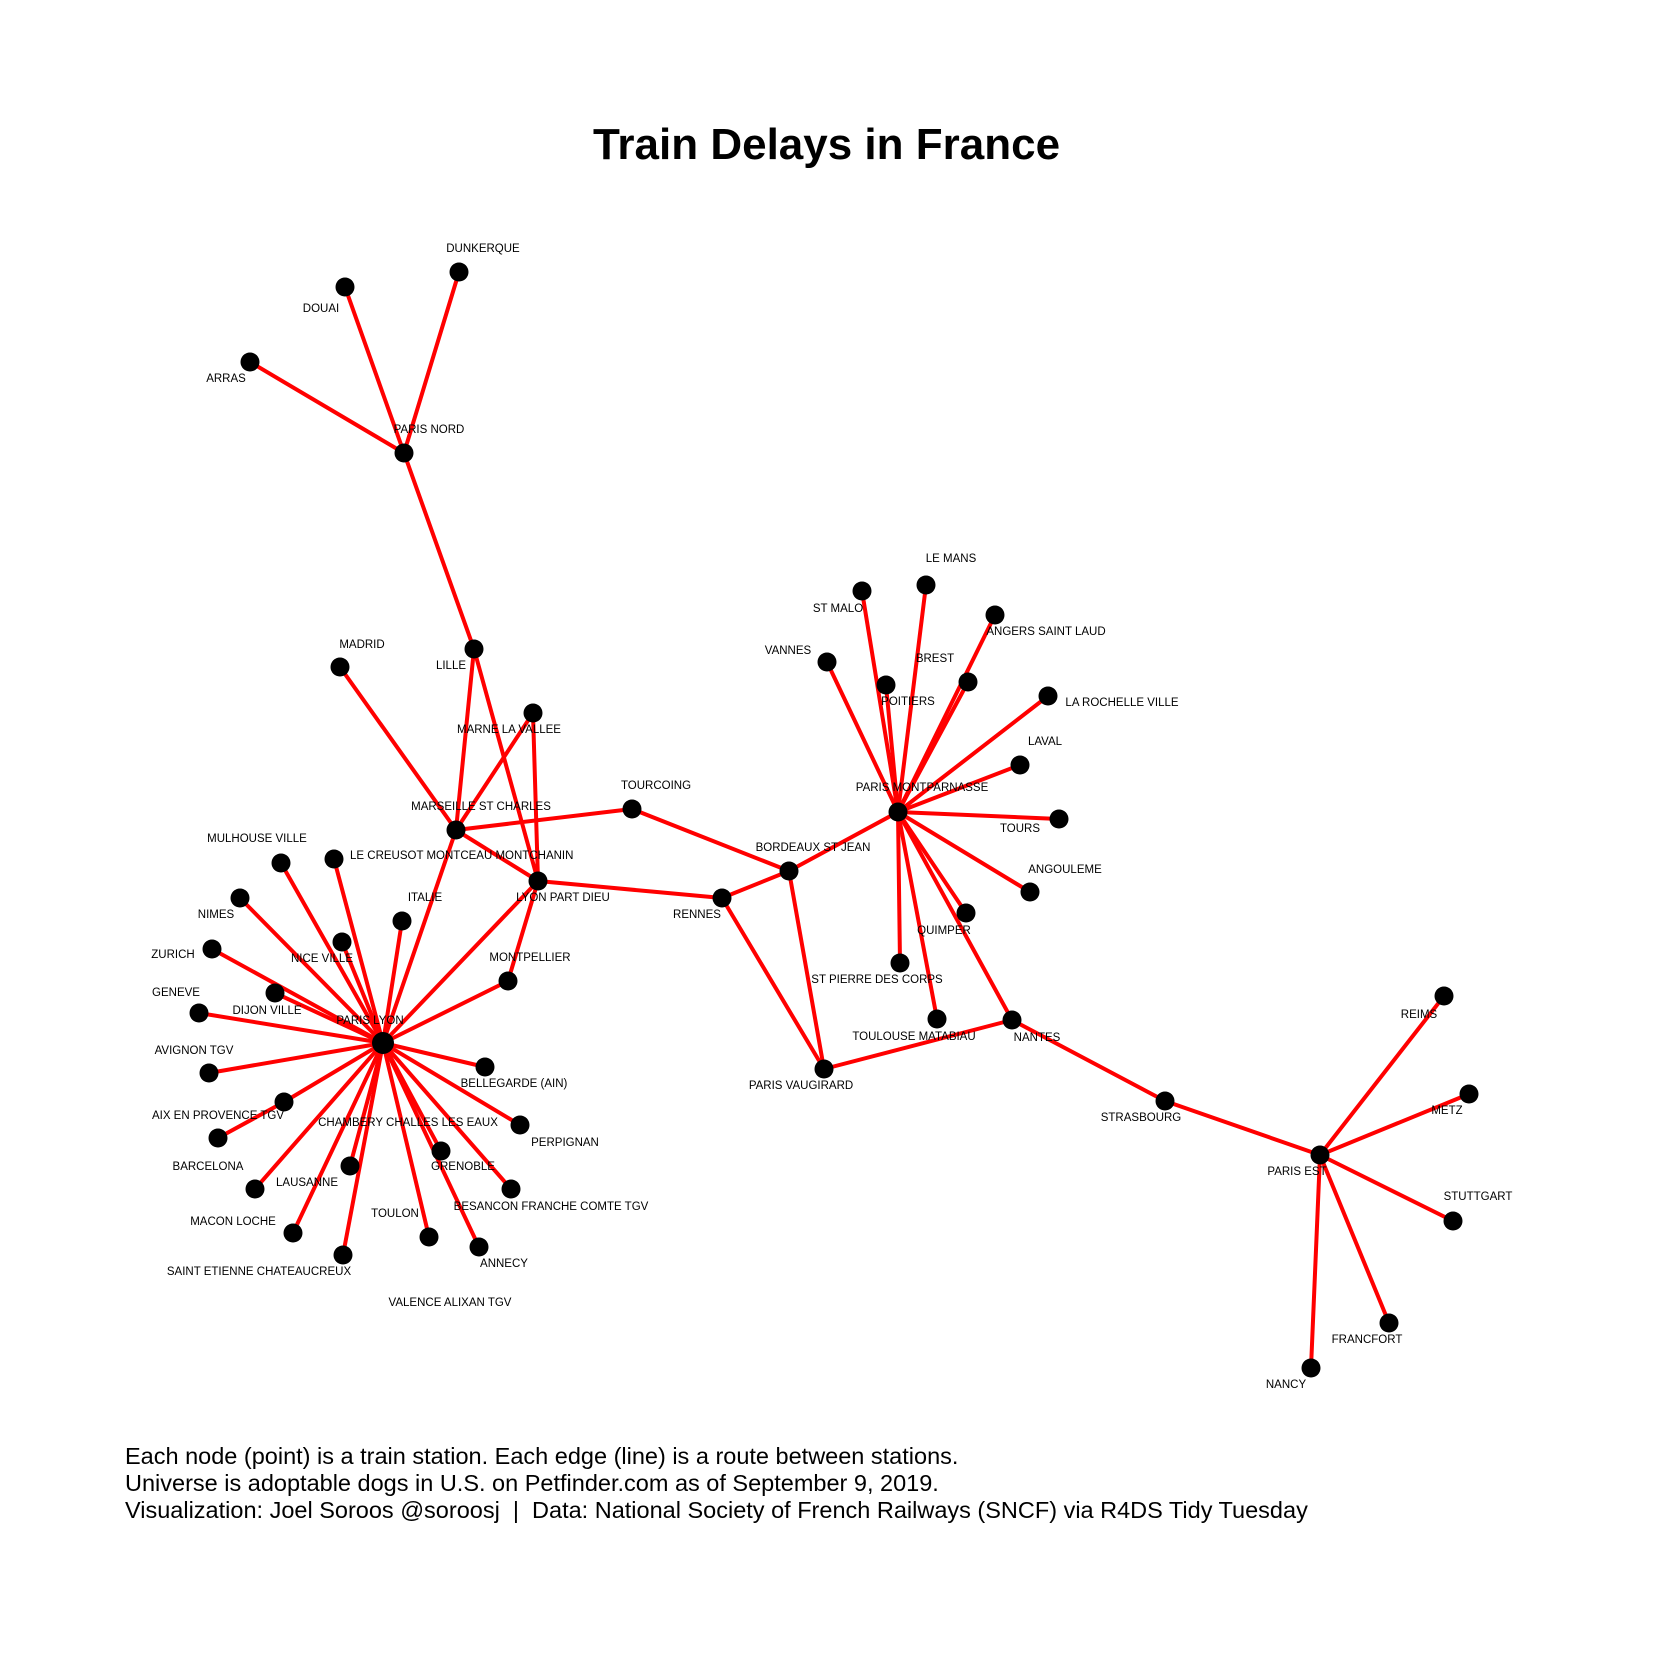 Image resolution: width=1653 pixels, height=1653 pixels. Describe the element at coordinates (917, 915) in the screenshot. I see `edge-paris-montparnasse-to-toulouse-matabiau` at that location.